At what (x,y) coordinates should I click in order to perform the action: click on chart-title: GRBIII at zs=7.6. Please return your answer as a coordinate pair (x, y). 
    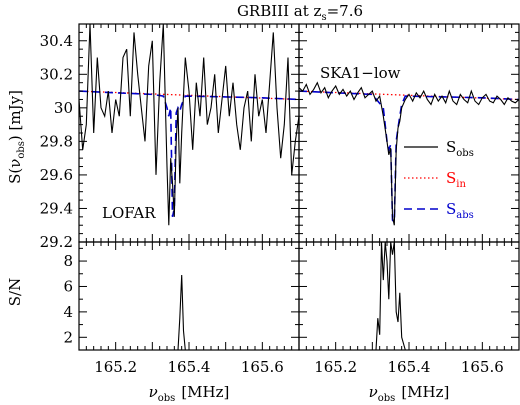
    Looking at the image, I should click on (300, 12).